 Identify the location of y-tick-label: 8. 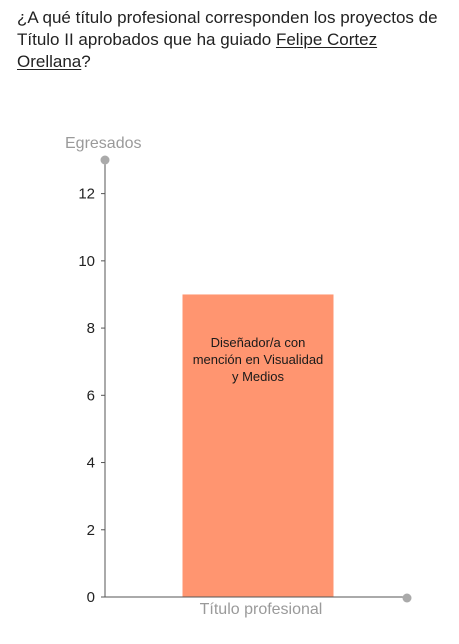
(91, 328).